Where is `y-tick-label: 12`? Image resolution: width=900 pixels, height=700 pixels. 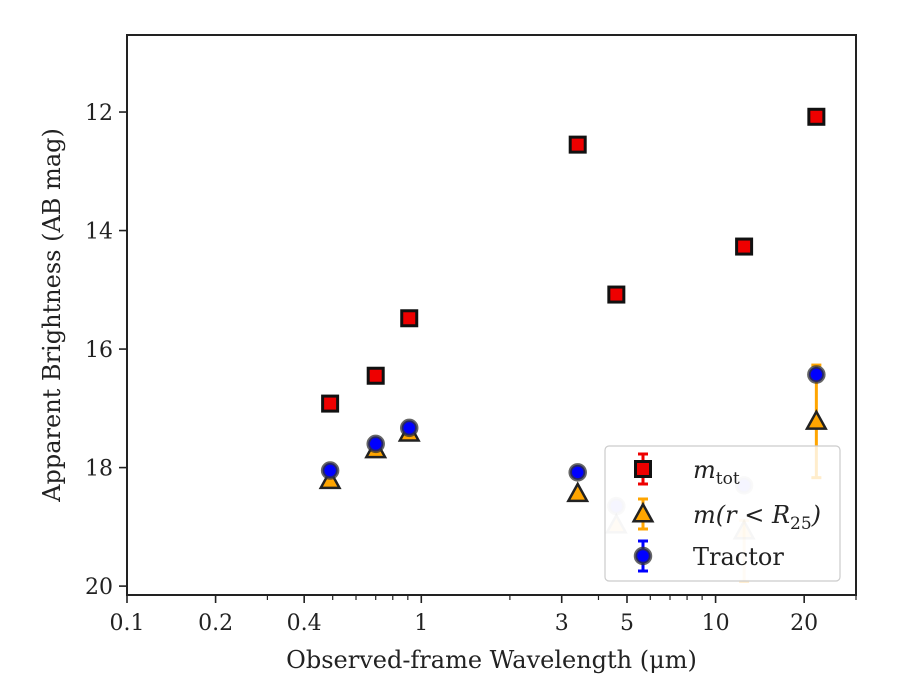 y-tick-label: 12 is located at coordinates (99, 113).